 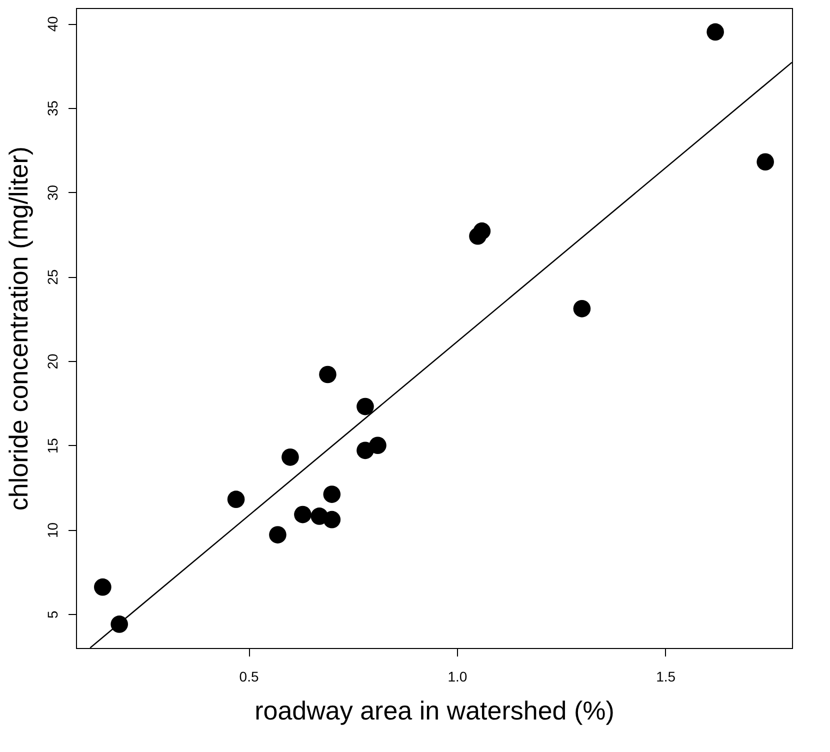 I want to click on x-tick-label: 1.0, so click(x=458, y=676).